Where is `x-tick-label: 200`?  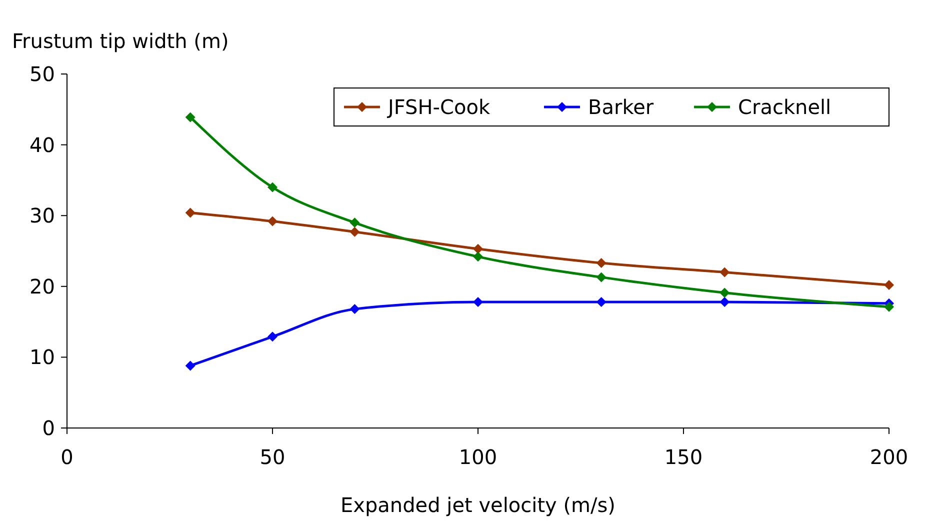
x-tick-label: 200 is located at coordinates (889, 457).